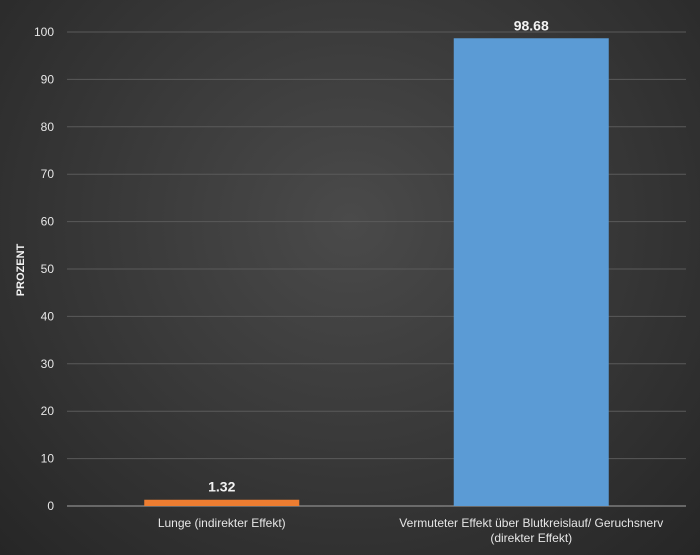 This screenshot has height=555, width=700. What do you see at coordinates (44, 32) in the screenshot?
I see `y-tick-label: 100` at bounding box center [44, 32].